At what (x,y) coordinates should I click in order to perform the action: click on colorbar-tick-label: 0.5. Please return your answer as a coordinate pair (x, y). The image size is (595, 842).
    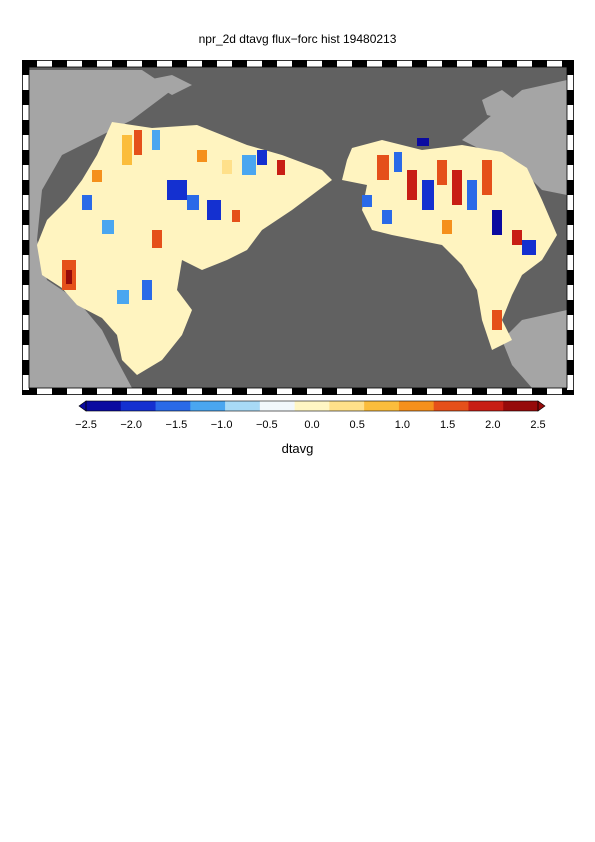
    Looking at the image, I should click on (357, 425).